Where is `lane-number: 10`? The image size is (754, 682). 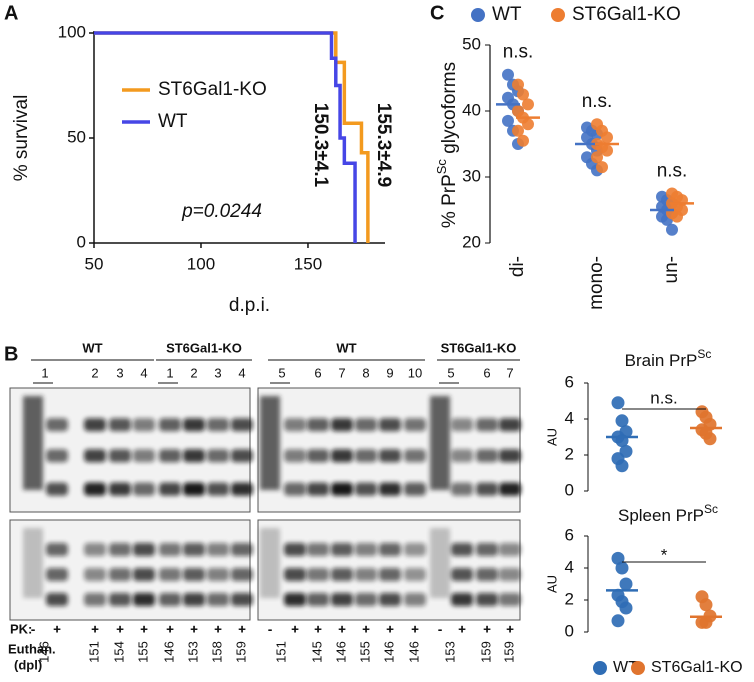
lane-number: 10 is located at coordinates (415, 372).